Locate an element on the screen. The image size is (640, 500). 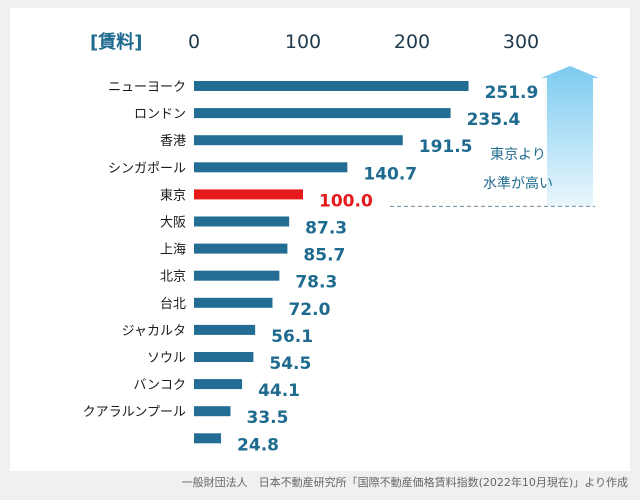
x-tick-label: 0 is located at coordinates (194, 42).